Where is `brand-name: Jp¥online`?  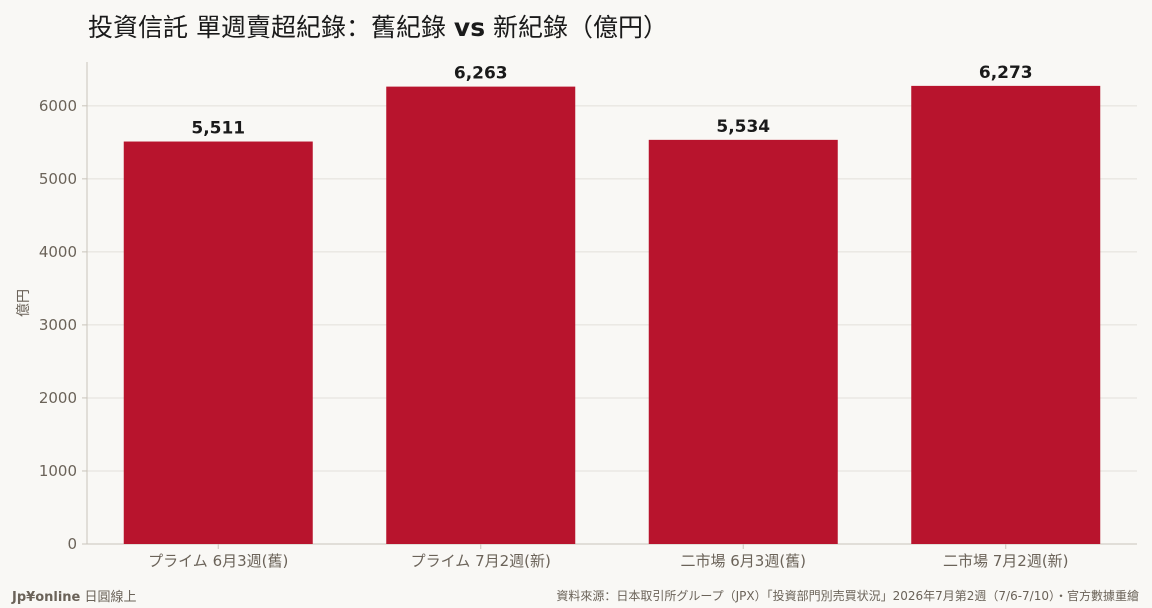 brand-name: Jp¥online is located at coordinates (46, 597).